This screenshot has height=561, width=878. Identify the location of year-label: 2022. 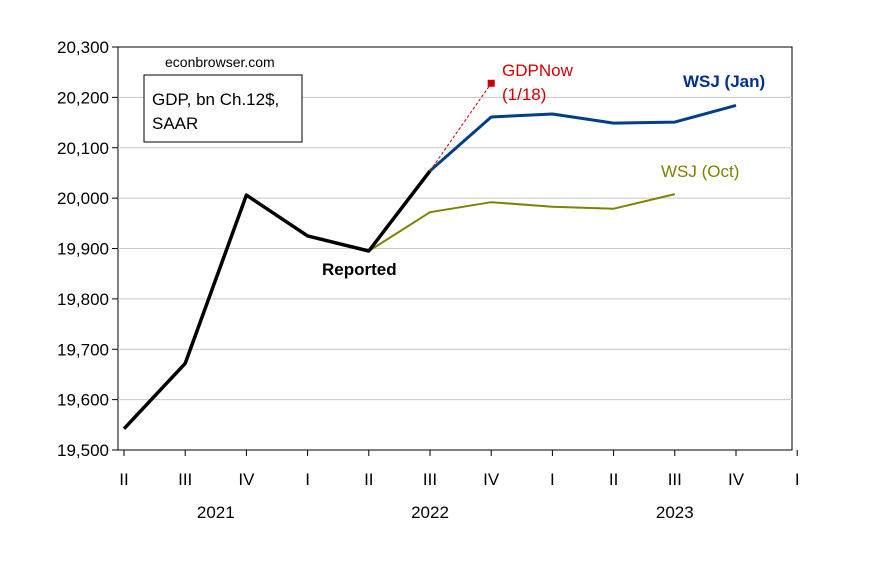
(430, 512).